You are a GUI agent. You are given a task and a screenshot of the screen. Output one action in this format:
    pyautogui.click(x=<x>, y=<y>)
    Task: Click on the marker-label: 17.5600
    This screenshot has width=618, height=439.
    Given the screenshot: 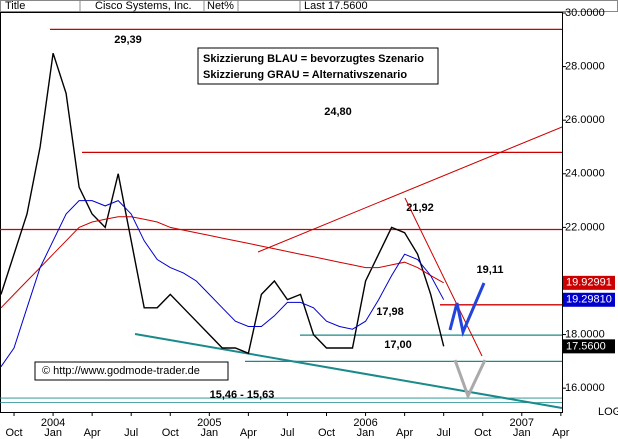 What is the action you would take?
    pyautogui.click(x=586, y=346)
    